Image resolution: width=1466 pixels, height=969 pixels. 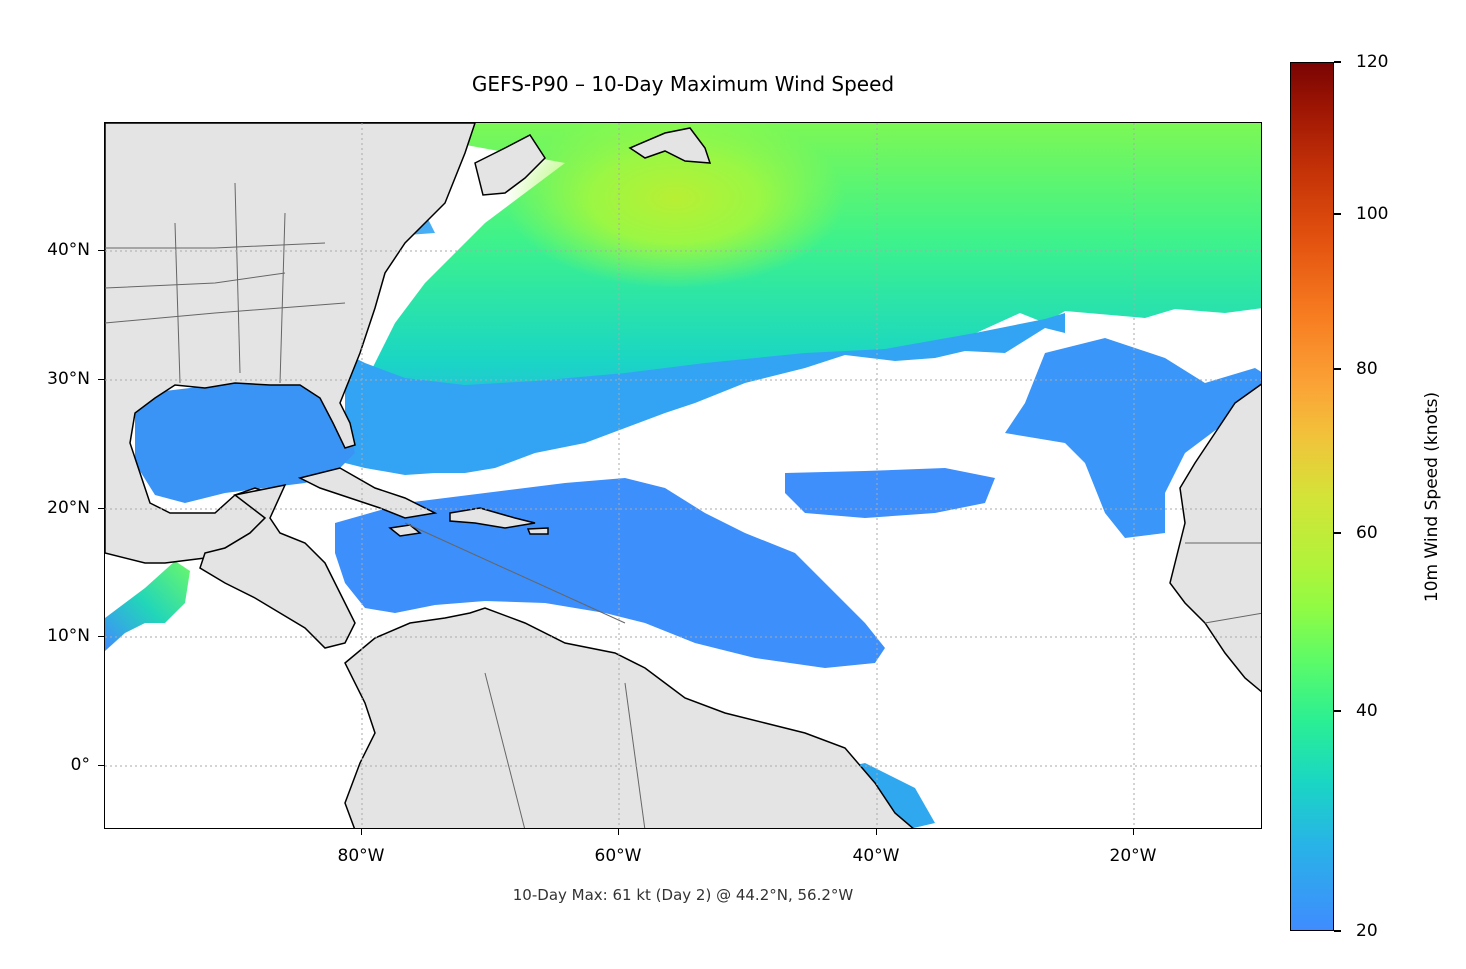 I want to click on gulf-of-mexico-wind-field, so click(x=245, y=442).